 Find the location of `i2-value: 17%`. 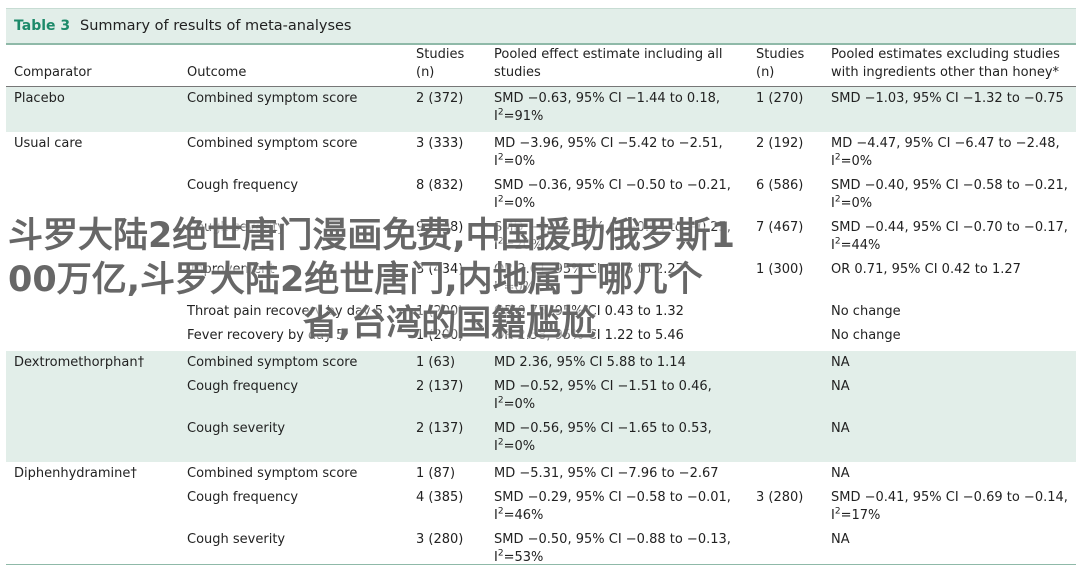

i2-value: 17% is located at coordinates (866, 515).